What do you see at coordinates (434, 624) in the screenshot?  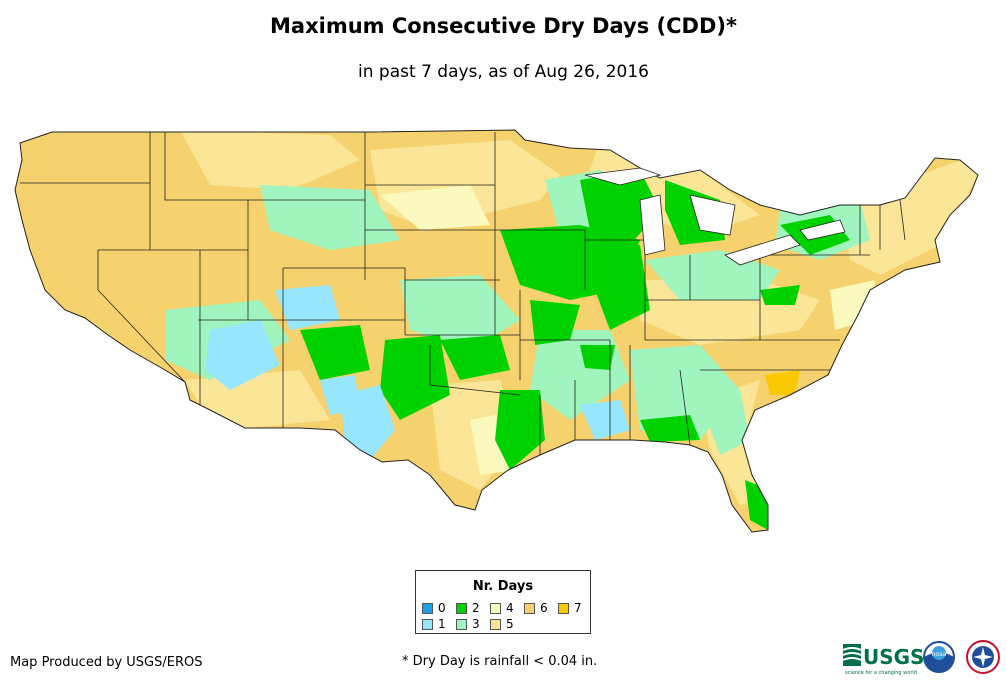 I see `legend-item-1: 1` at bounding box center [434, 624].